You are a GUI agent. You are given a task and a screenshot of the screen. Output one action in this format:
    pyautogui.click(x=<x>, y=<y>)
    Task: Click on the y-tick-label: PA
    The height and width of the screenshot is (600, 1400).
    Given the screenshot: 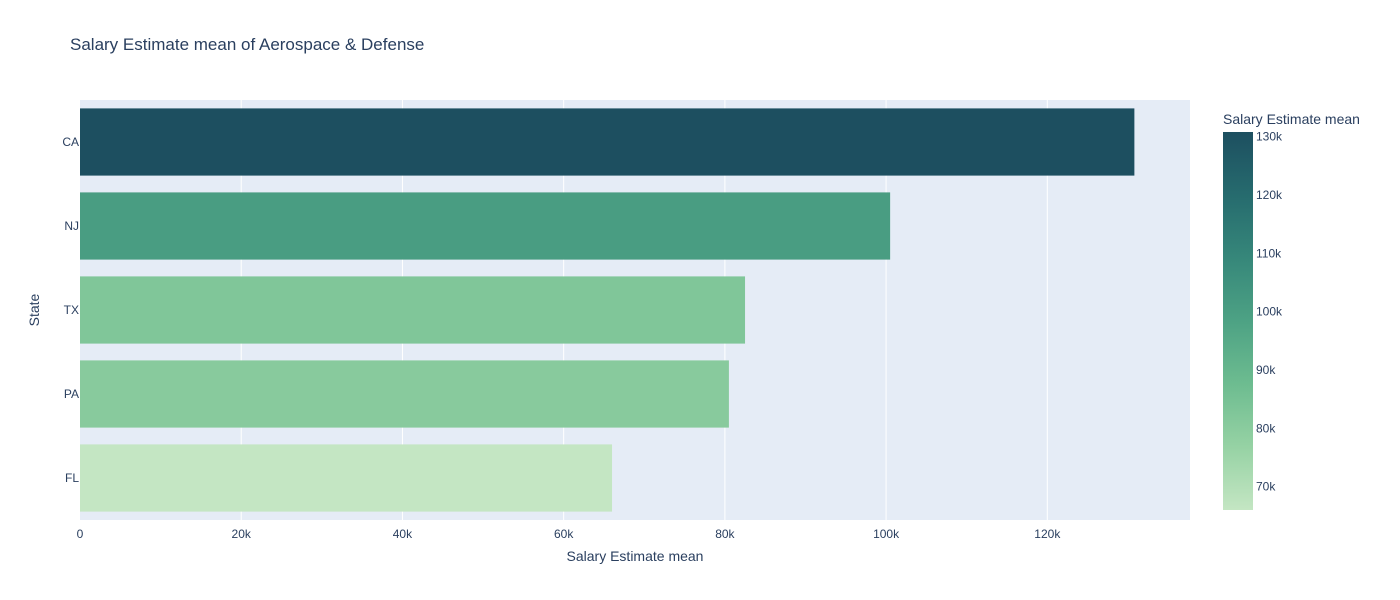 What is the action you would take?
    pyautogui.click(x=71, y=394)
    